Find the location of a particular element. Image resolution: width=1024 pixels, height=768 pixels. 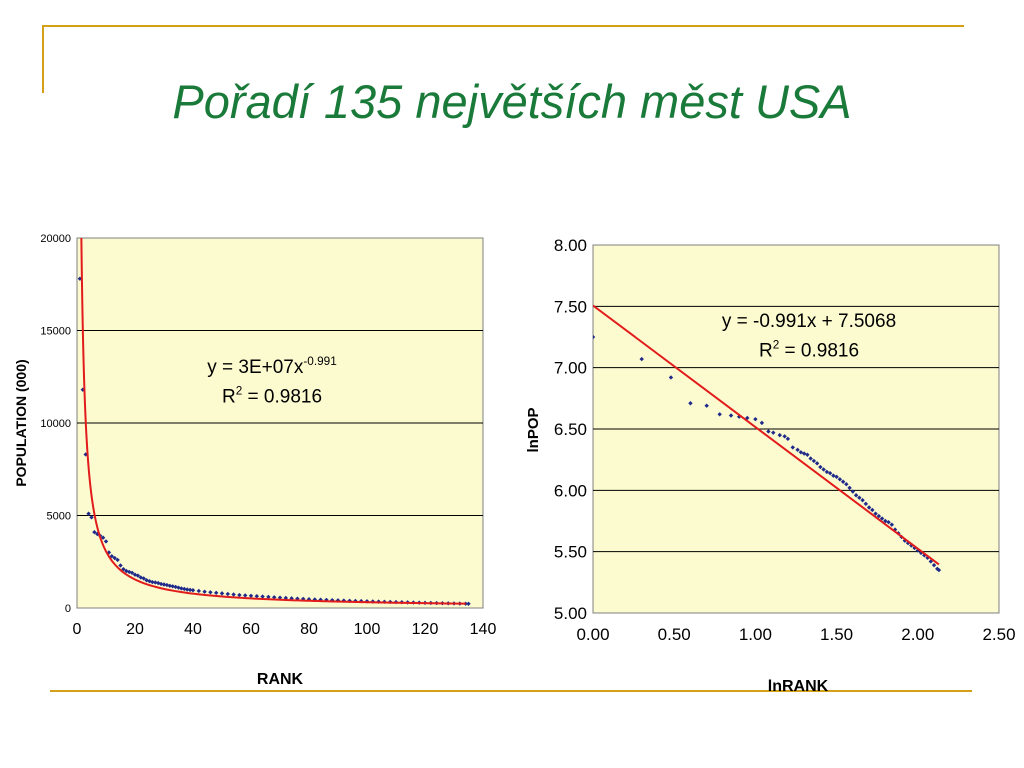

x-tick-label: 40 is located at coordinates (193, 629).